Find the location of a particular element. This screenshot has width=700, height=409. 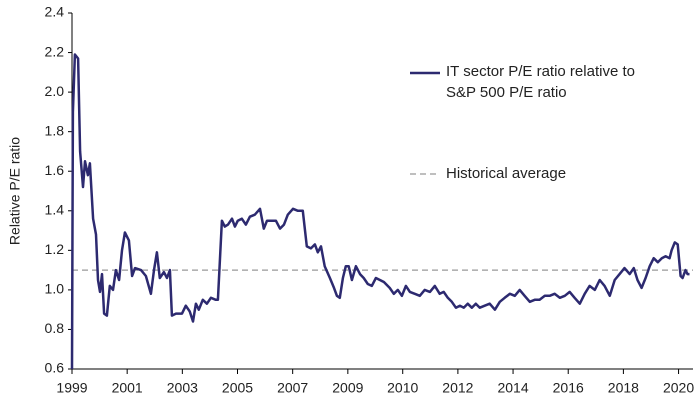

y-tick-label: 2.4 is located at coordinates (55, 12).